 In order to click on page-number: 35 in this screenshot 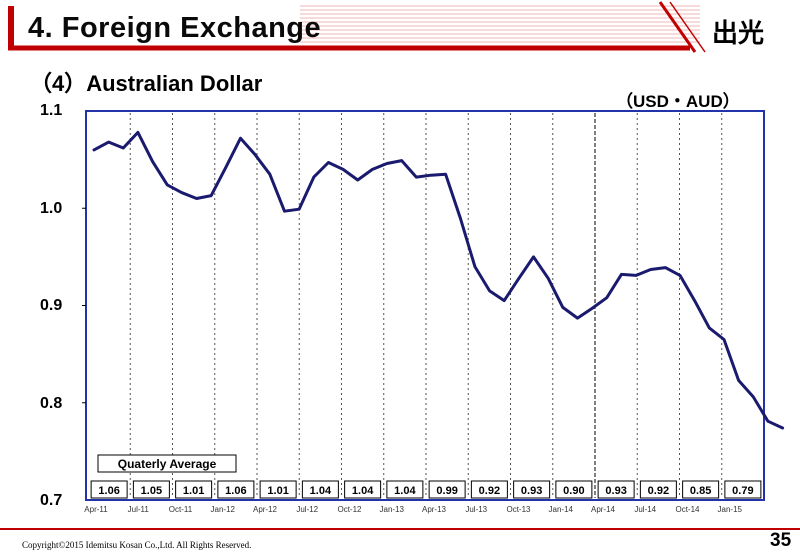, I will do `click(781, 540)`.